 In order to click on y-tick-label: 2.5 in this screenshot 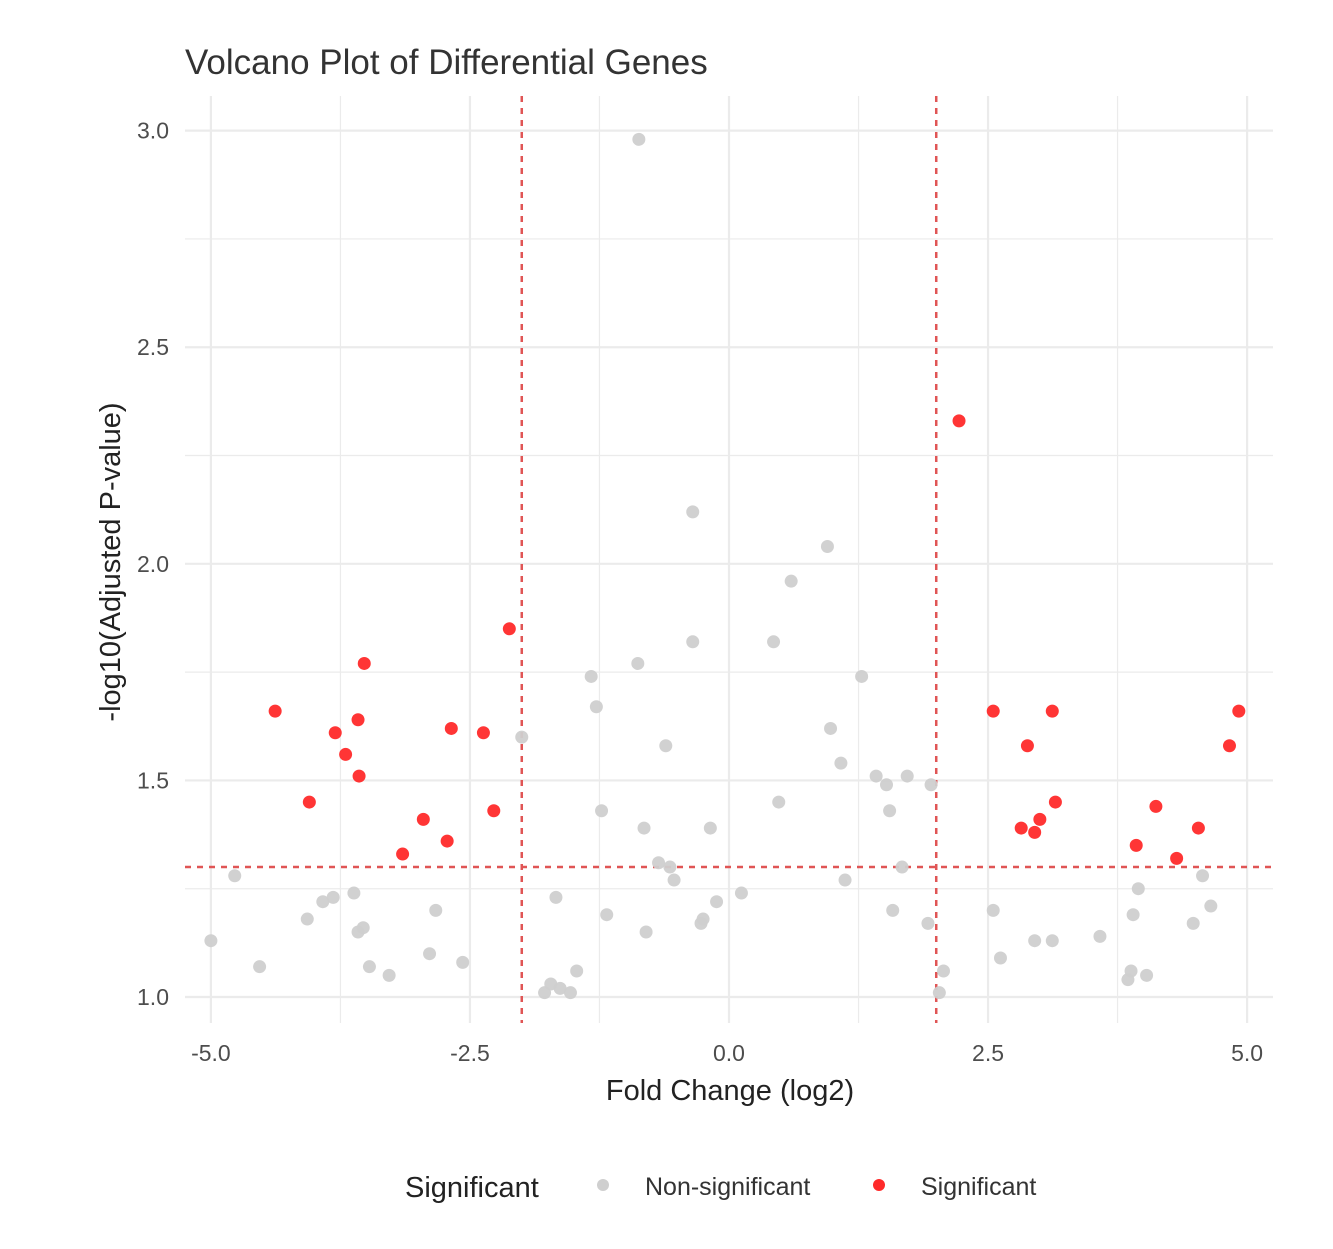, I will do `click(153, 347)`.